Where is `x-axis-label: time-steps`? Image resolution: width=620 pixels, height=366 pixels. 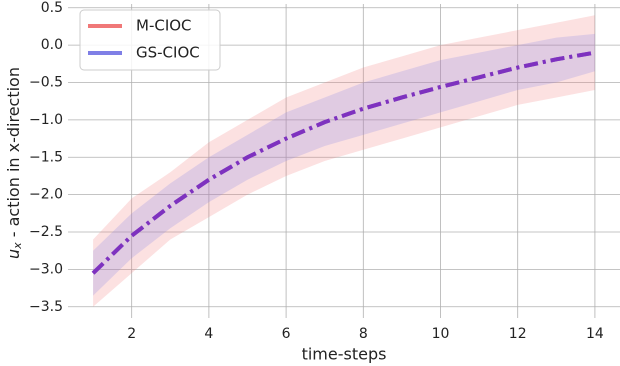
x-axis-label: time-steps is located at coordinates (344, 354).